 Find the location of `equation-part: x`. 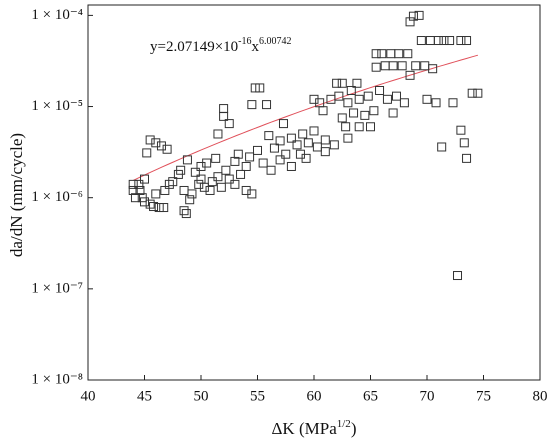

equation-part: x is located at coordinates (256, 47).